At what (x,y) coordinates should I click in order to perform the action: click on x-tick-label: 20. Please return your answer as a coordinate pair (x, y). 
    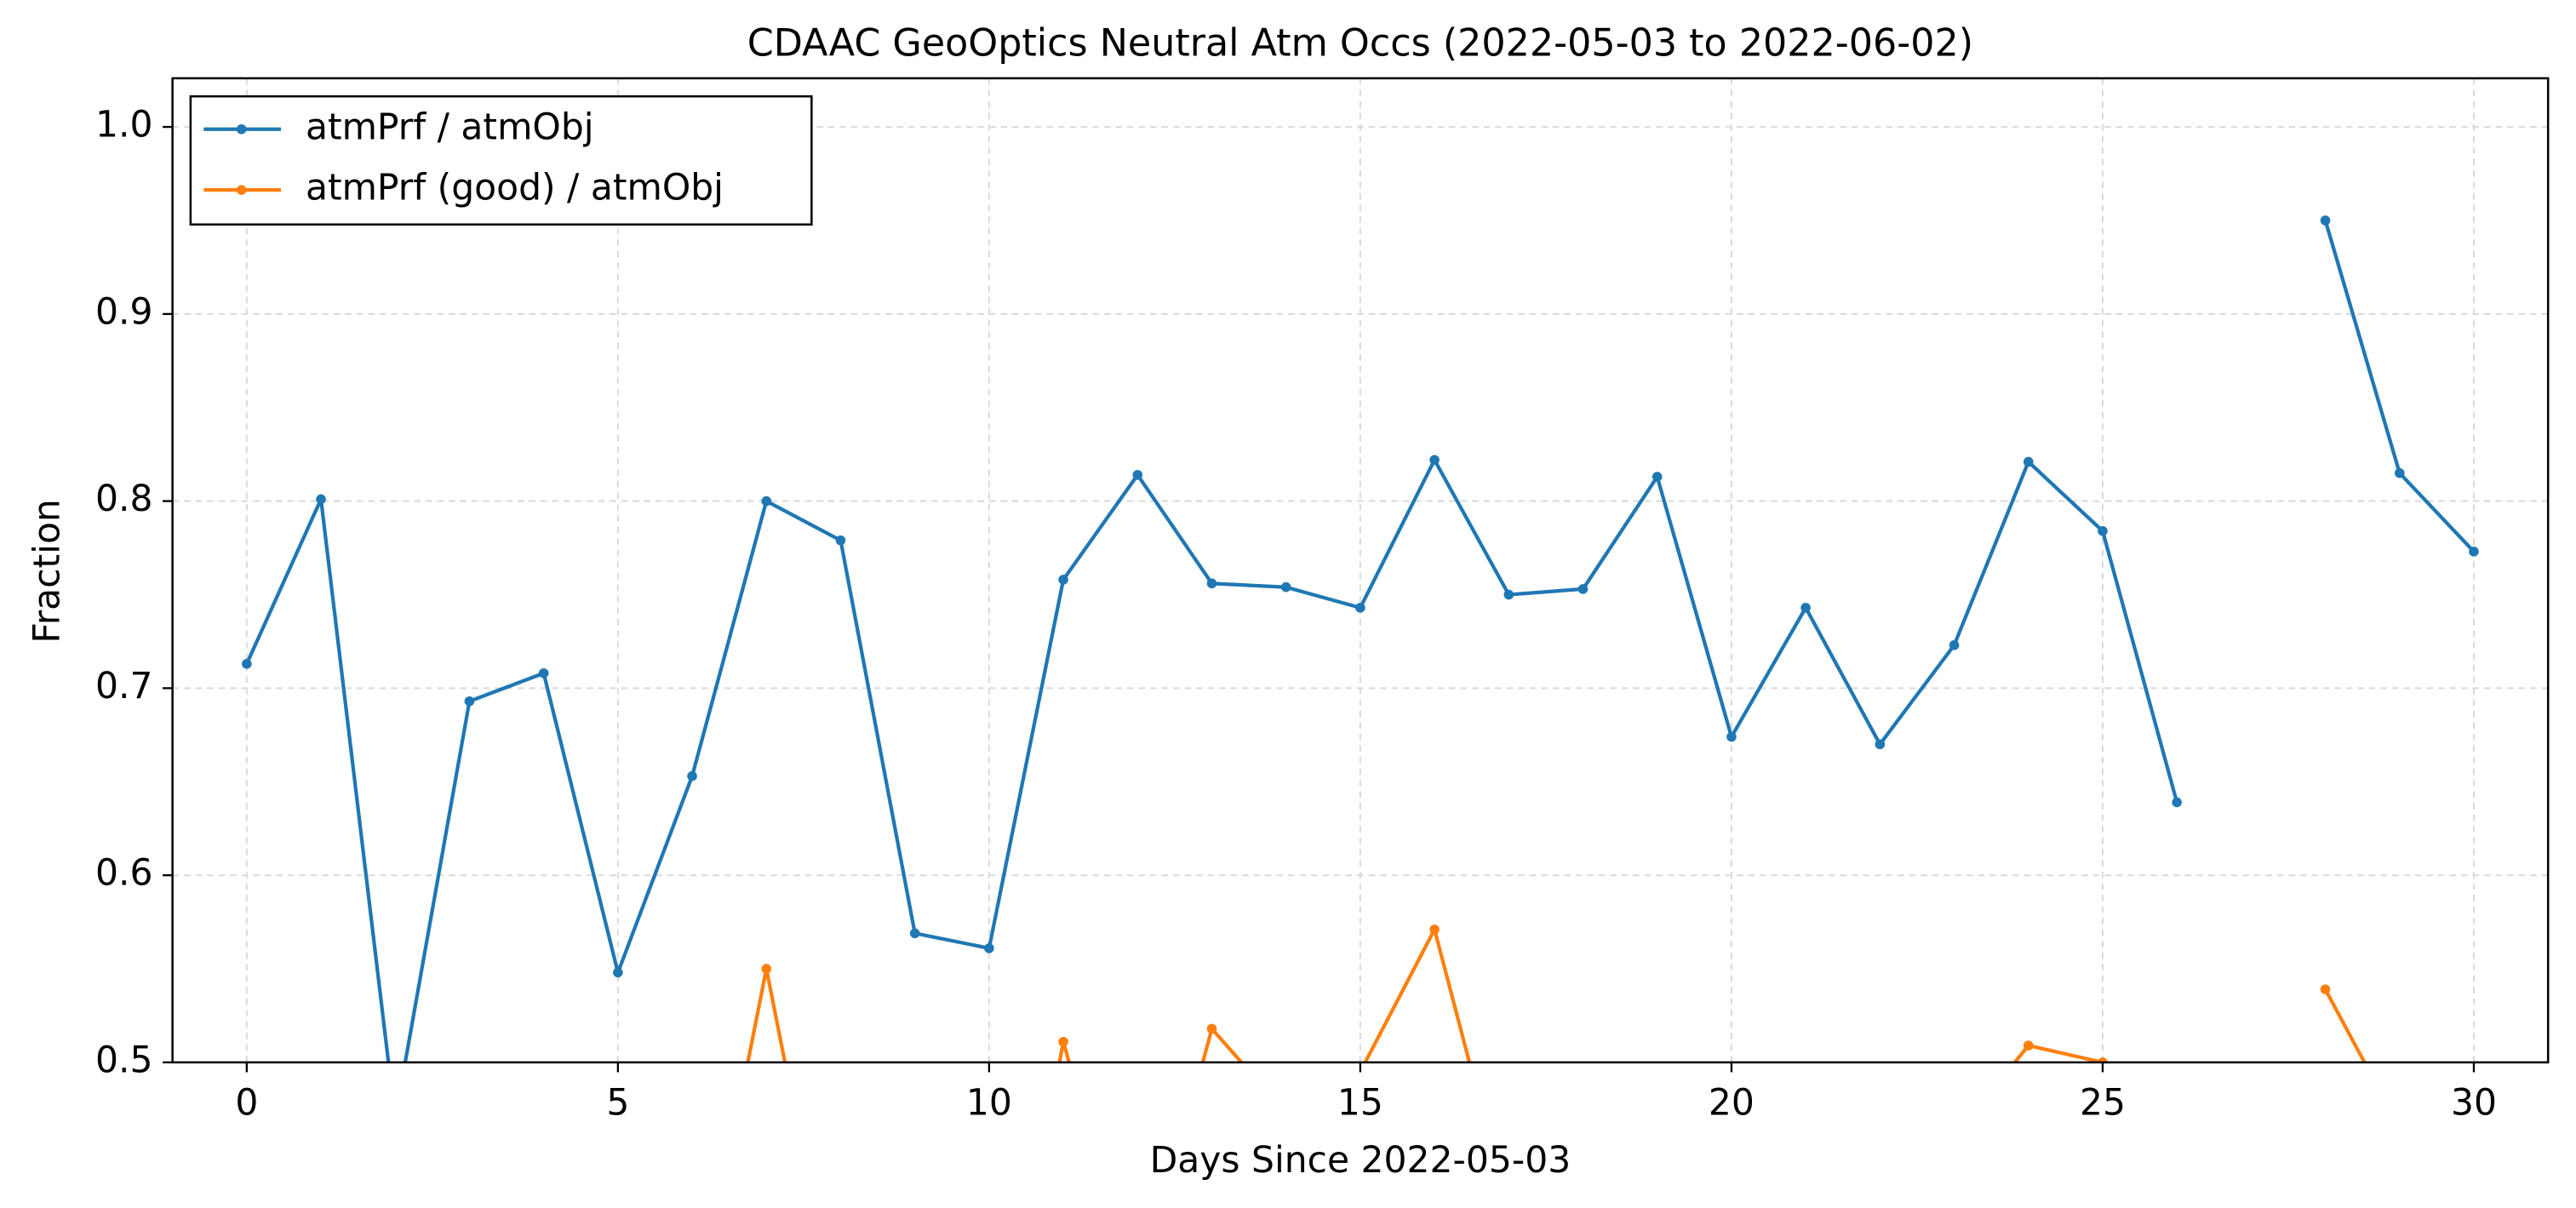
    Looking at the image, I should click on (1732, 1104).